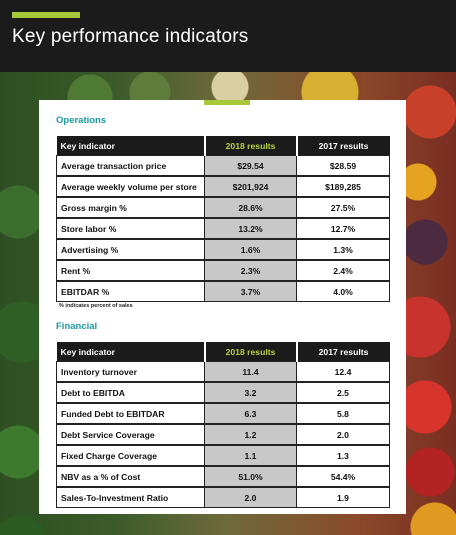  I want to click on footnote: % indicates percent of sales, so click(96, 306).